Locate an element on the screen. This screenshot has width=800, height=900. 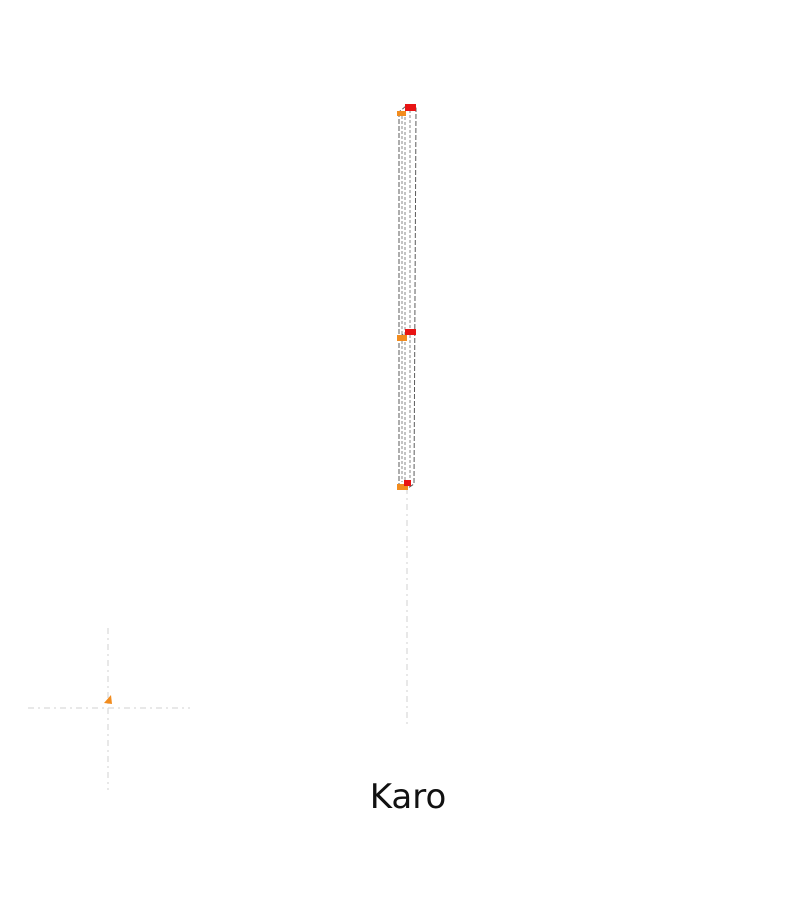
stroke-start-marker-top is located at coordinates (401, 113).